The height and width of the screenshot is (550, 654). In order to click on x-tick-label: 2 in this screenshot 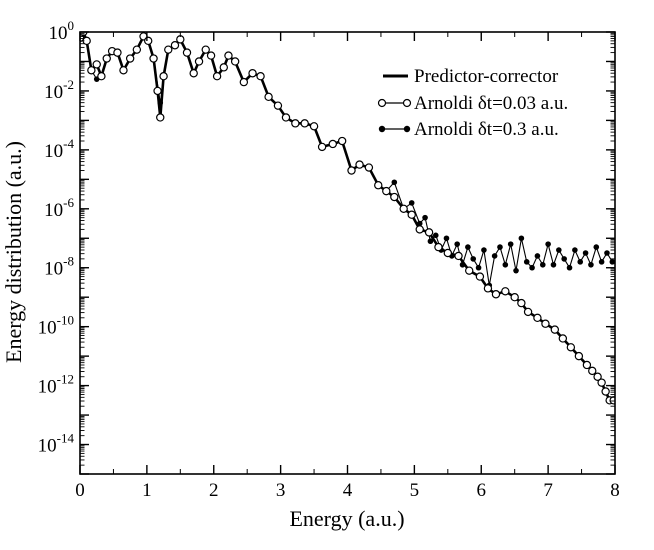, I will do `click(214, 490)`.